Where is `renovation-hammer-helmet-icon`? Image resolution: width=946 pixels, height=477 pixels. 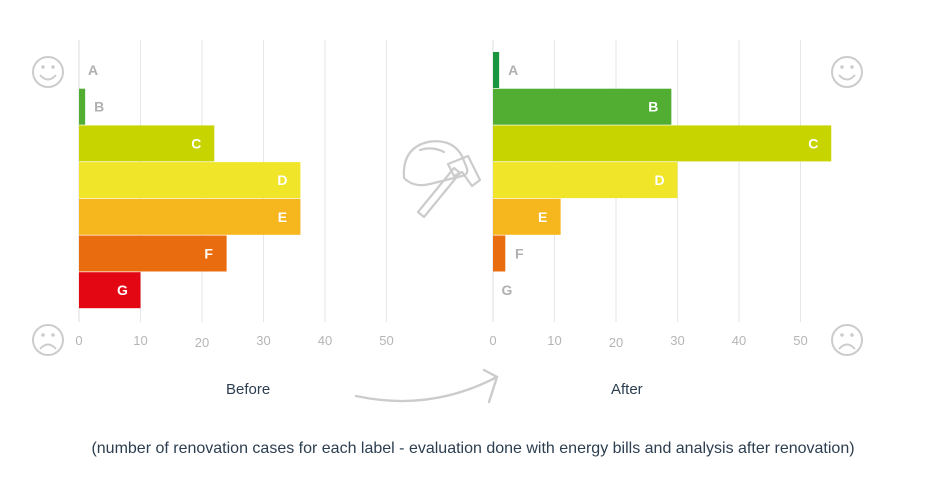 renovation-hammer-helmet-icon is located at coordinates (442, 179).